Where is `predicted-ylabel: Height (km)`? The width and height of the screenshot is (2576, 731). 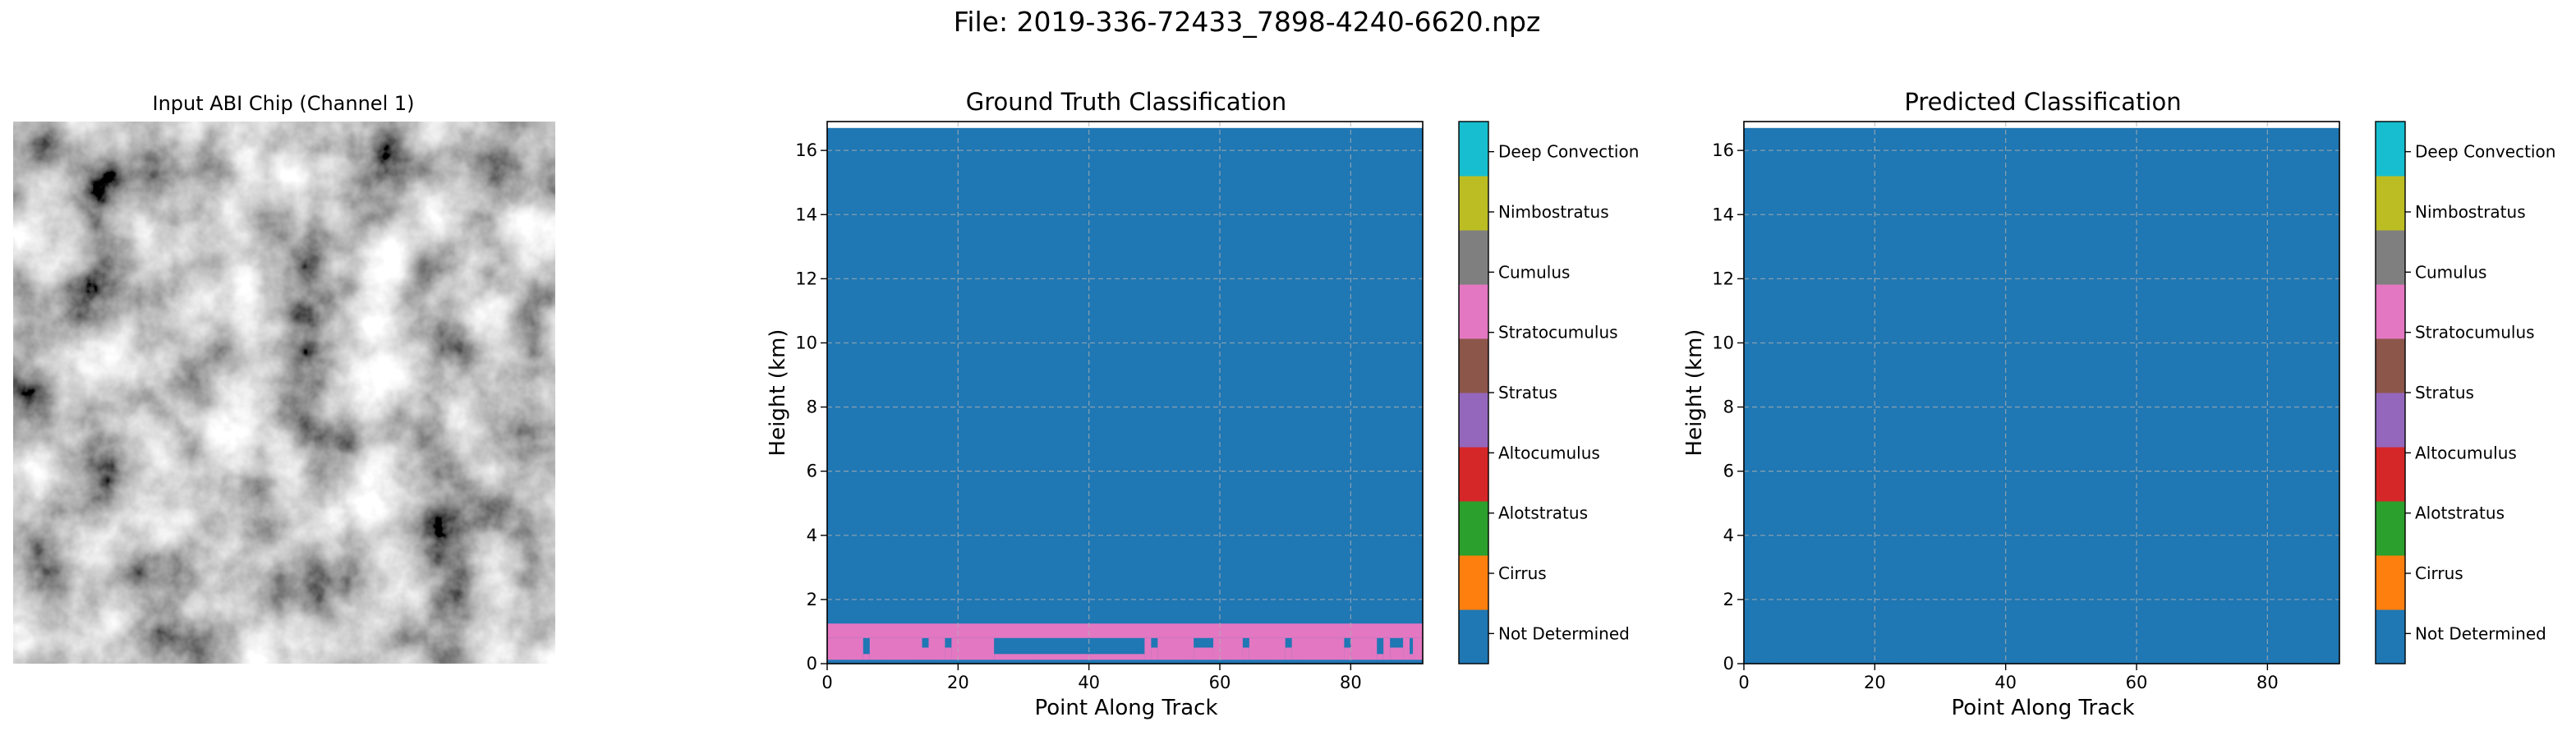
predicted-ylabel: Height (km) is located at coordinates (1694, 393).